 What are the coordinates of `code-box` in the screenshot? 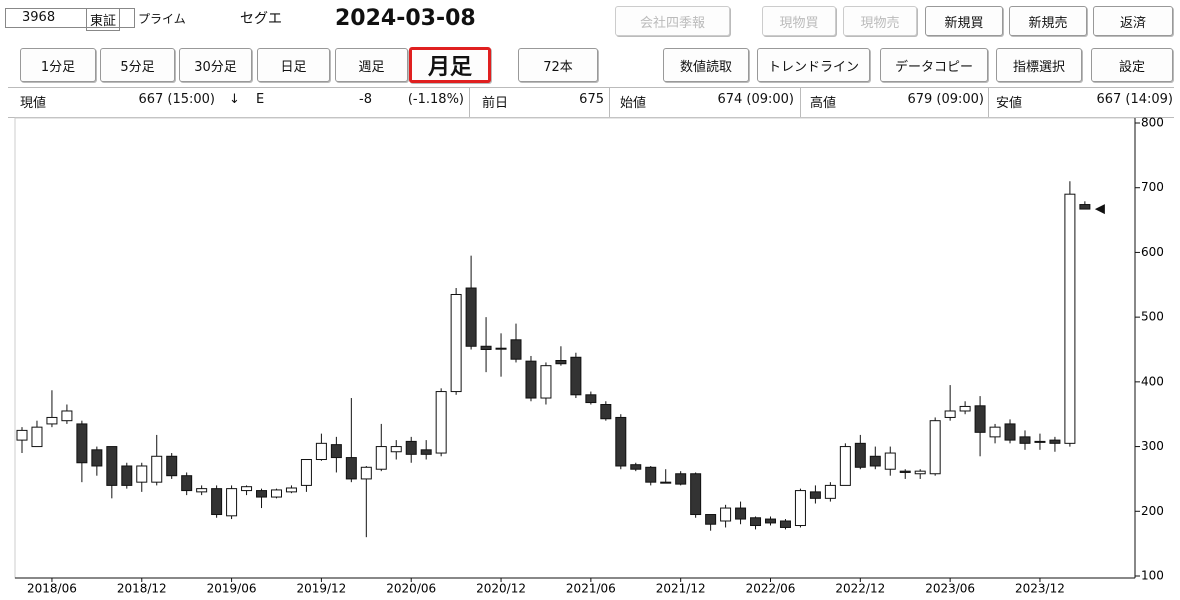 It's located at (70, 18).